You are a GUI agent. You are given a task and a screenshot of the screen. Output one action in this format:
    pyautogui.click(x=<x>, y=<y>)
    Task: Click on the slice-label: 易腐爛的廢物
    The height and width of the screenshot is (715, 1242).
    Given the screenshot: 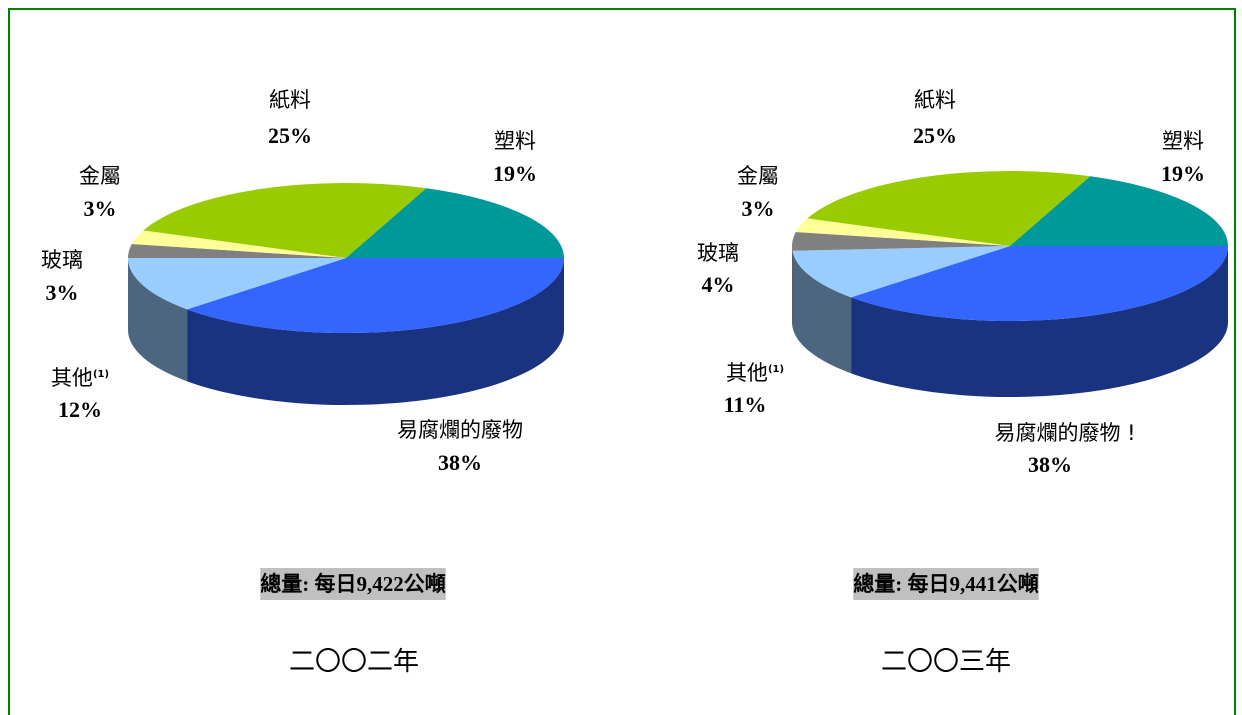 What is the action you would take?
    pyautogui.click(x=460, y=430)
    